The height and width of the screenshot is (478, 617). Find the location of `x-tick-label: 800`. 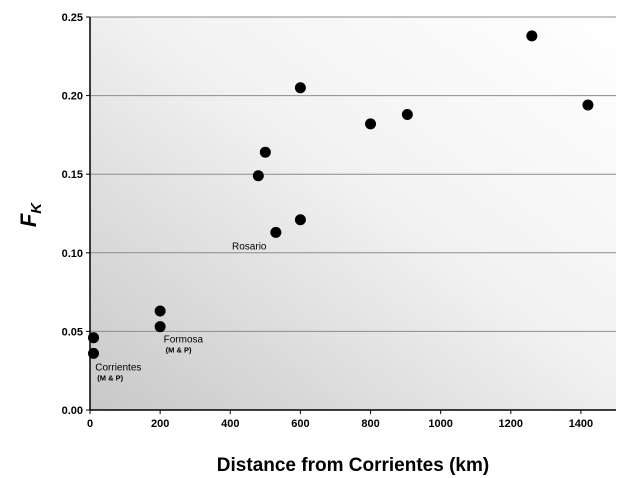

x-tick-label: 800 is located at coordinates (370, 424).